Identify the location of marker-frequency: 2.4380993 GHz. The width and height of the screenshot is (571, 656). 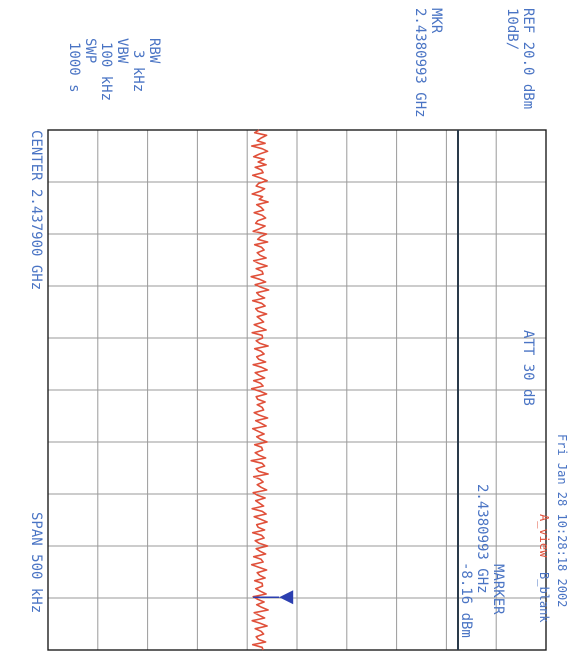
(482, 539).